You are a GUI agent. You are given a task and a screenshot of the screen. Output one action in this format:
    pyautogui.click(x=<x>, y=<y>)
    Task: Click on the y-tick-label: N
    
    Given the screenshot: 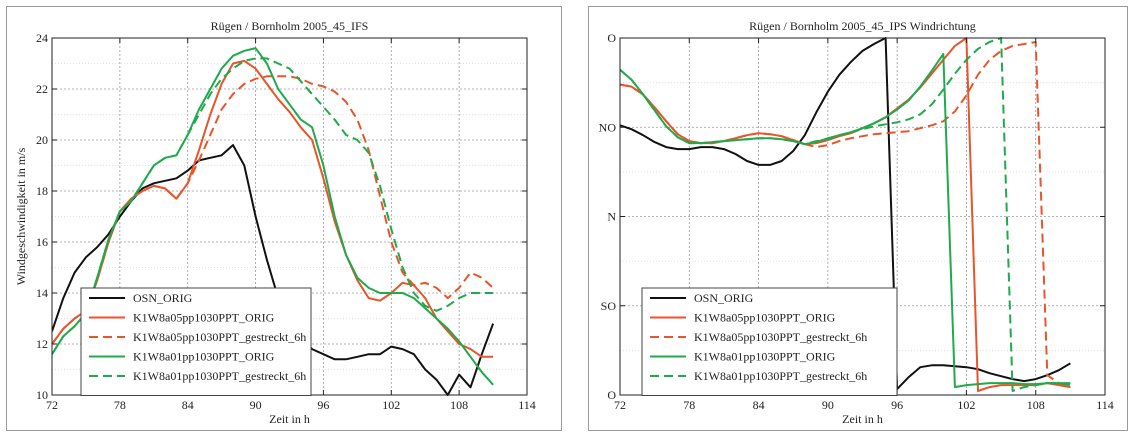 What is the action you would take?
    pyautogui.click(x=611, y=217)
    